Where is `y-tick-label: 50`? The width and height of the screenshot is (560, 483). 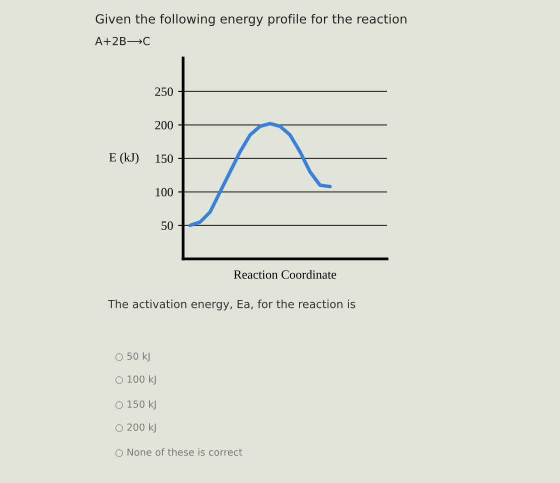
y-tick-label: 50 is located at coordinates (167, 225).